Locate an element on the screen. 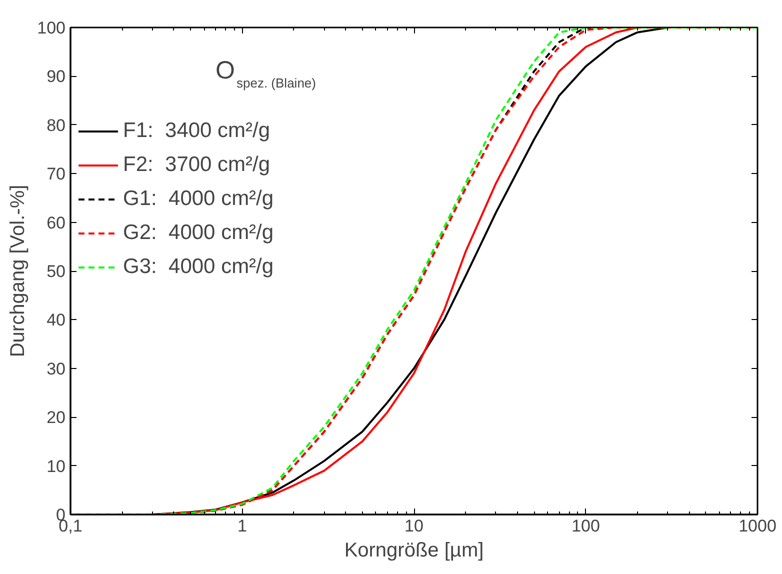 Image resolution: width=782 pixels, height=574 pixels. legend-label: G3: 4000 cm²/g is located at coordinates (198, 267).